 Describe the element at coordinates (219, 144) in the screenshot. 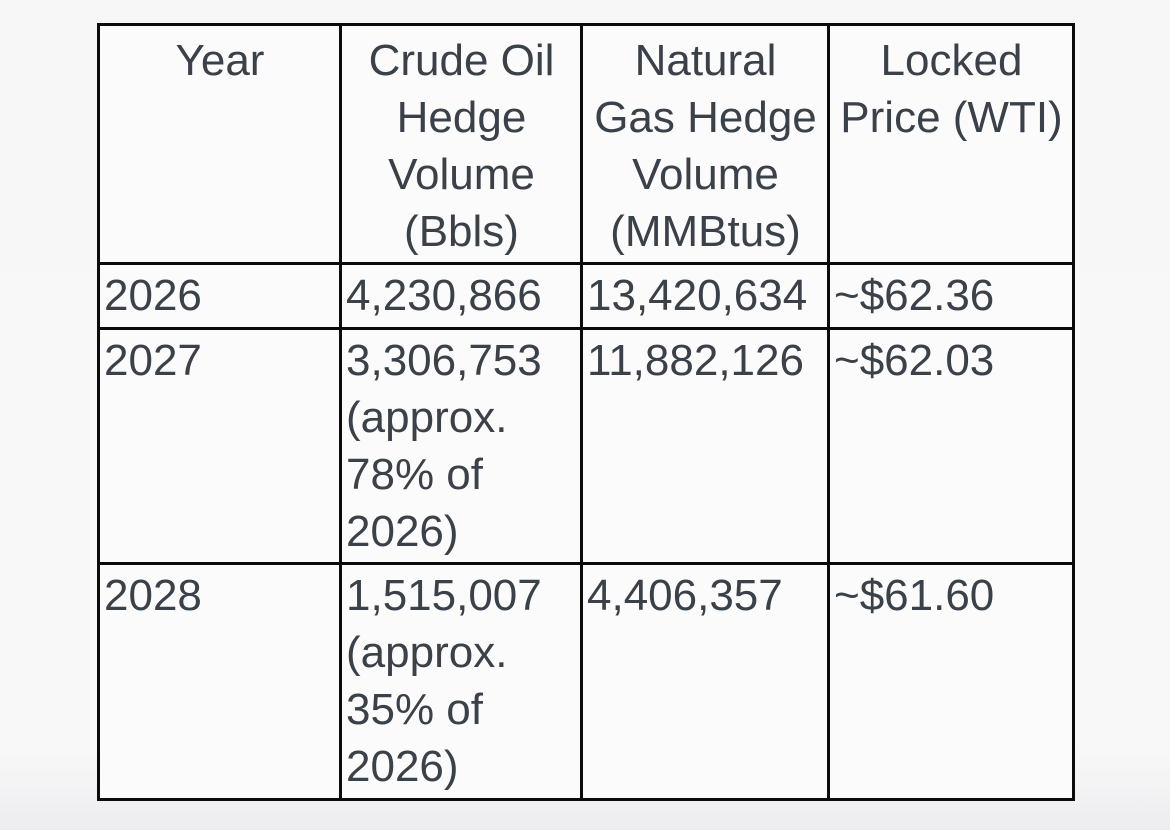

I see `header-cell-year: Year` at that location.